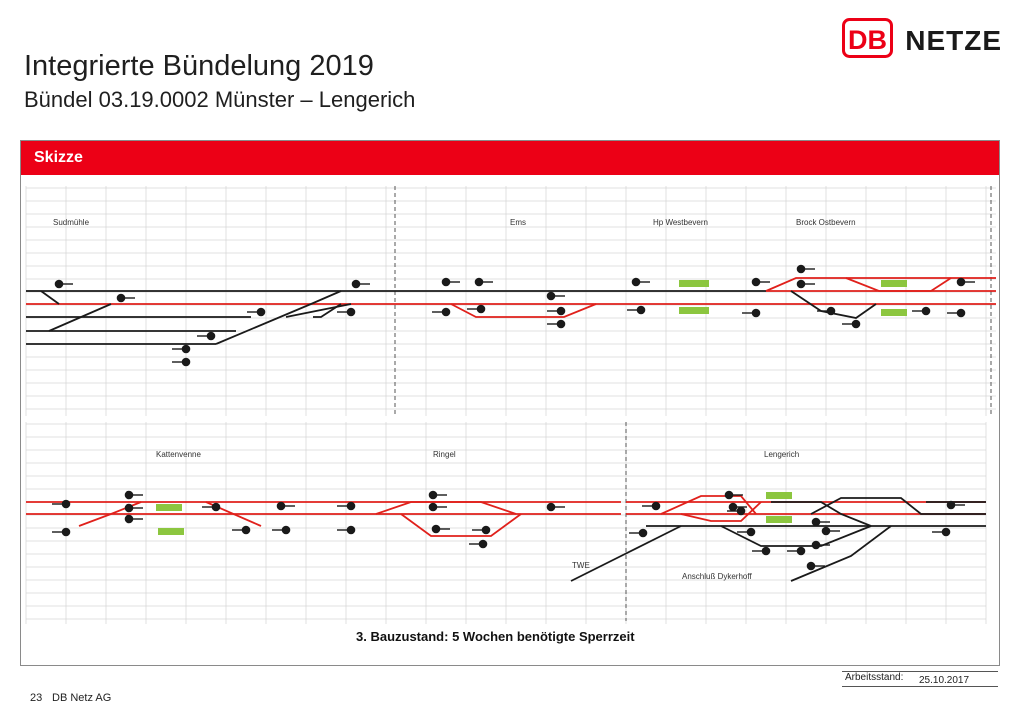 This screenshot has height=709, width=1024. I want to click on status-rule-top, so click(920, 671).